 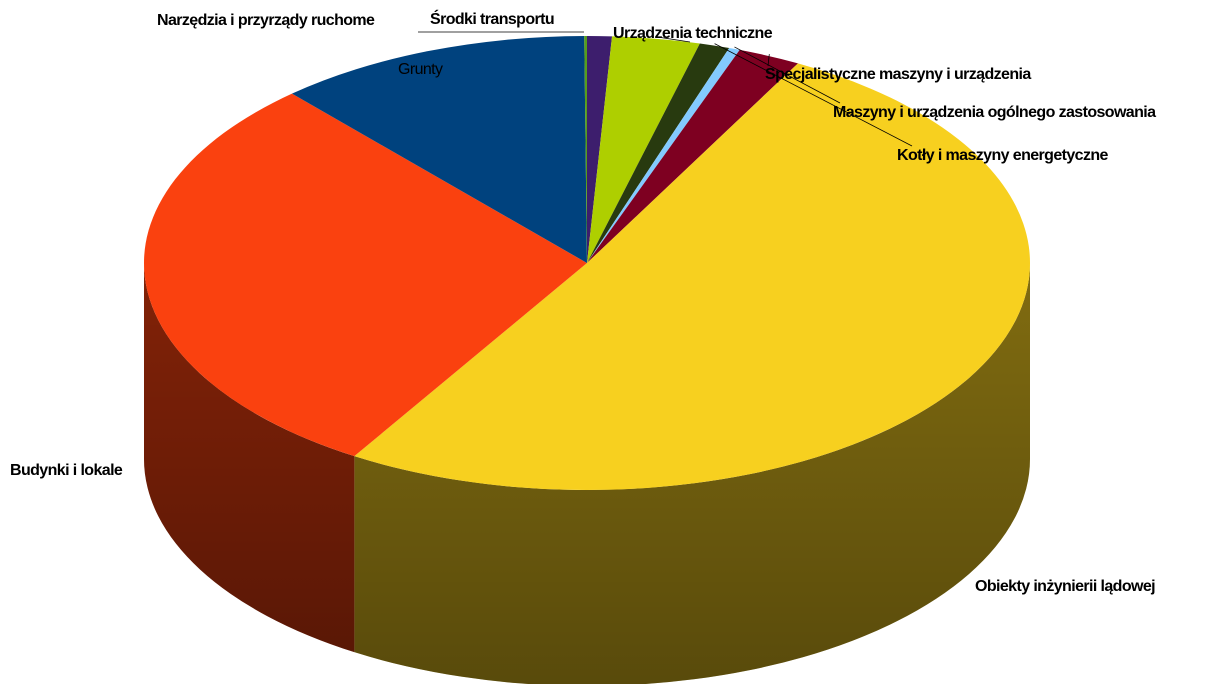 I want to click on slice-label-narzedzia-i-przyrzady: Narzędzia i przyrządy ruchome, so click(x=266, y=20).